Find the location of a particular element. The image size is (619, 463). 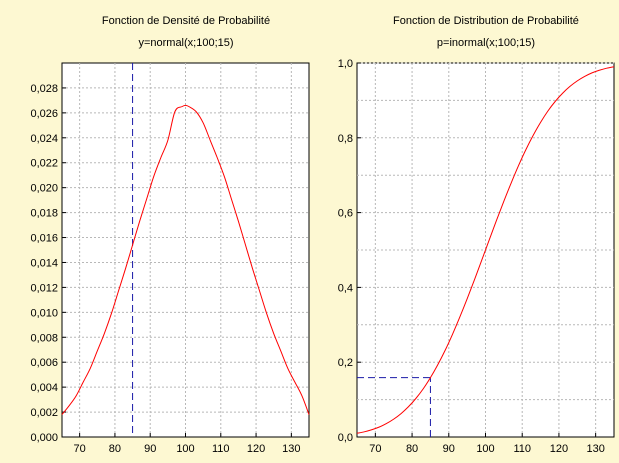

density-x-tick-label: 70 is located at coordinates (80, 449).